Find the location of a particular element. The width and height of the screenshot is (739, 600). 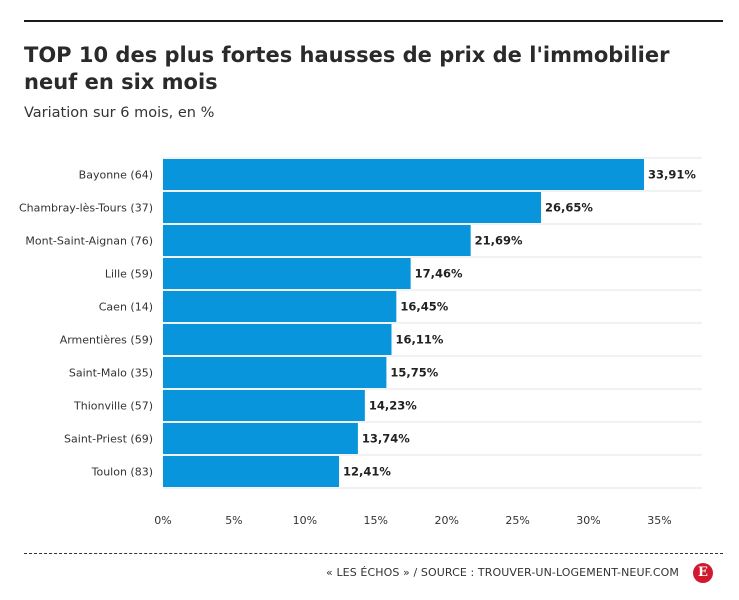

x-tick-label: 20% is located at coordinates (446, 520).